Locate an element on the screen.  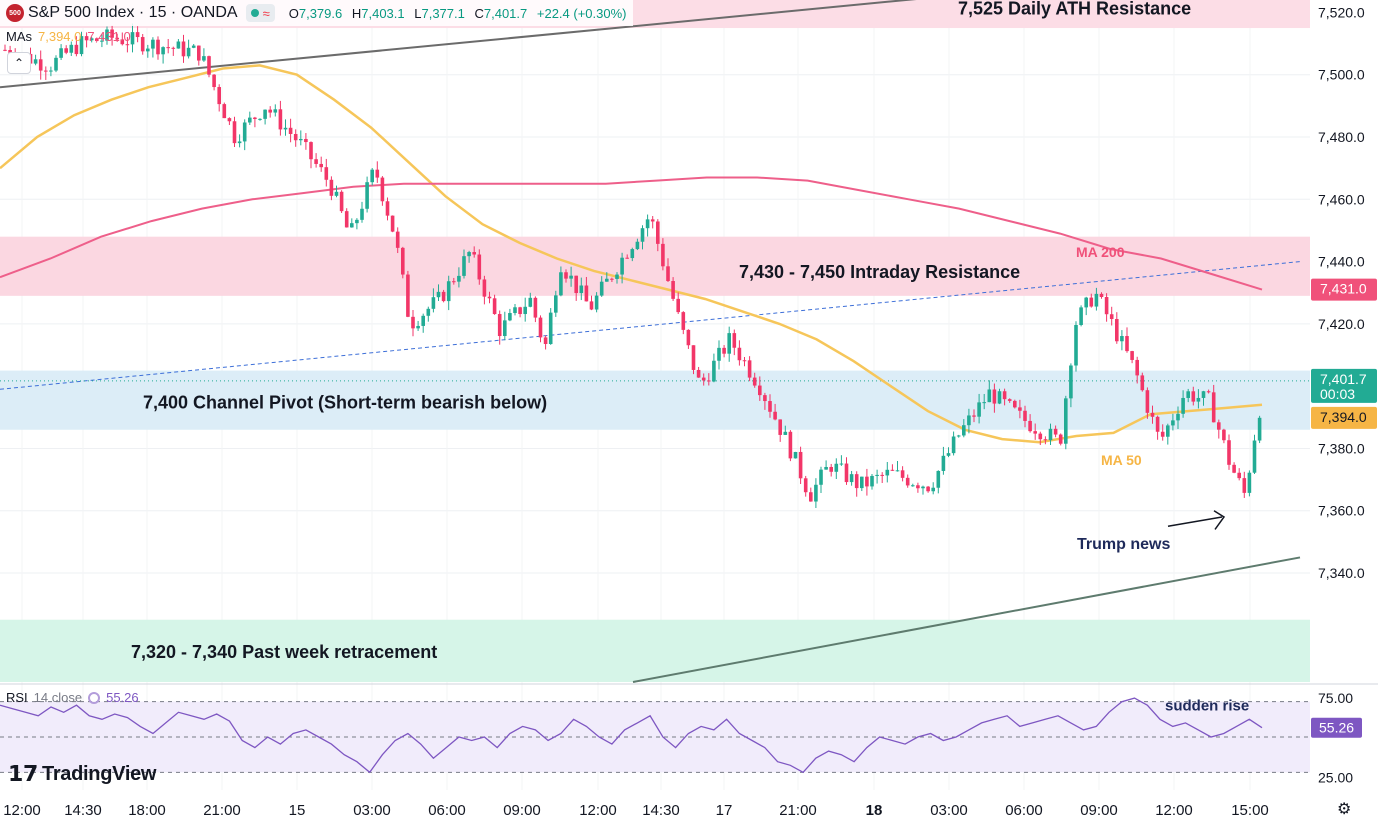
open-value: 7,379.6 is located at coordinates (320, 13).